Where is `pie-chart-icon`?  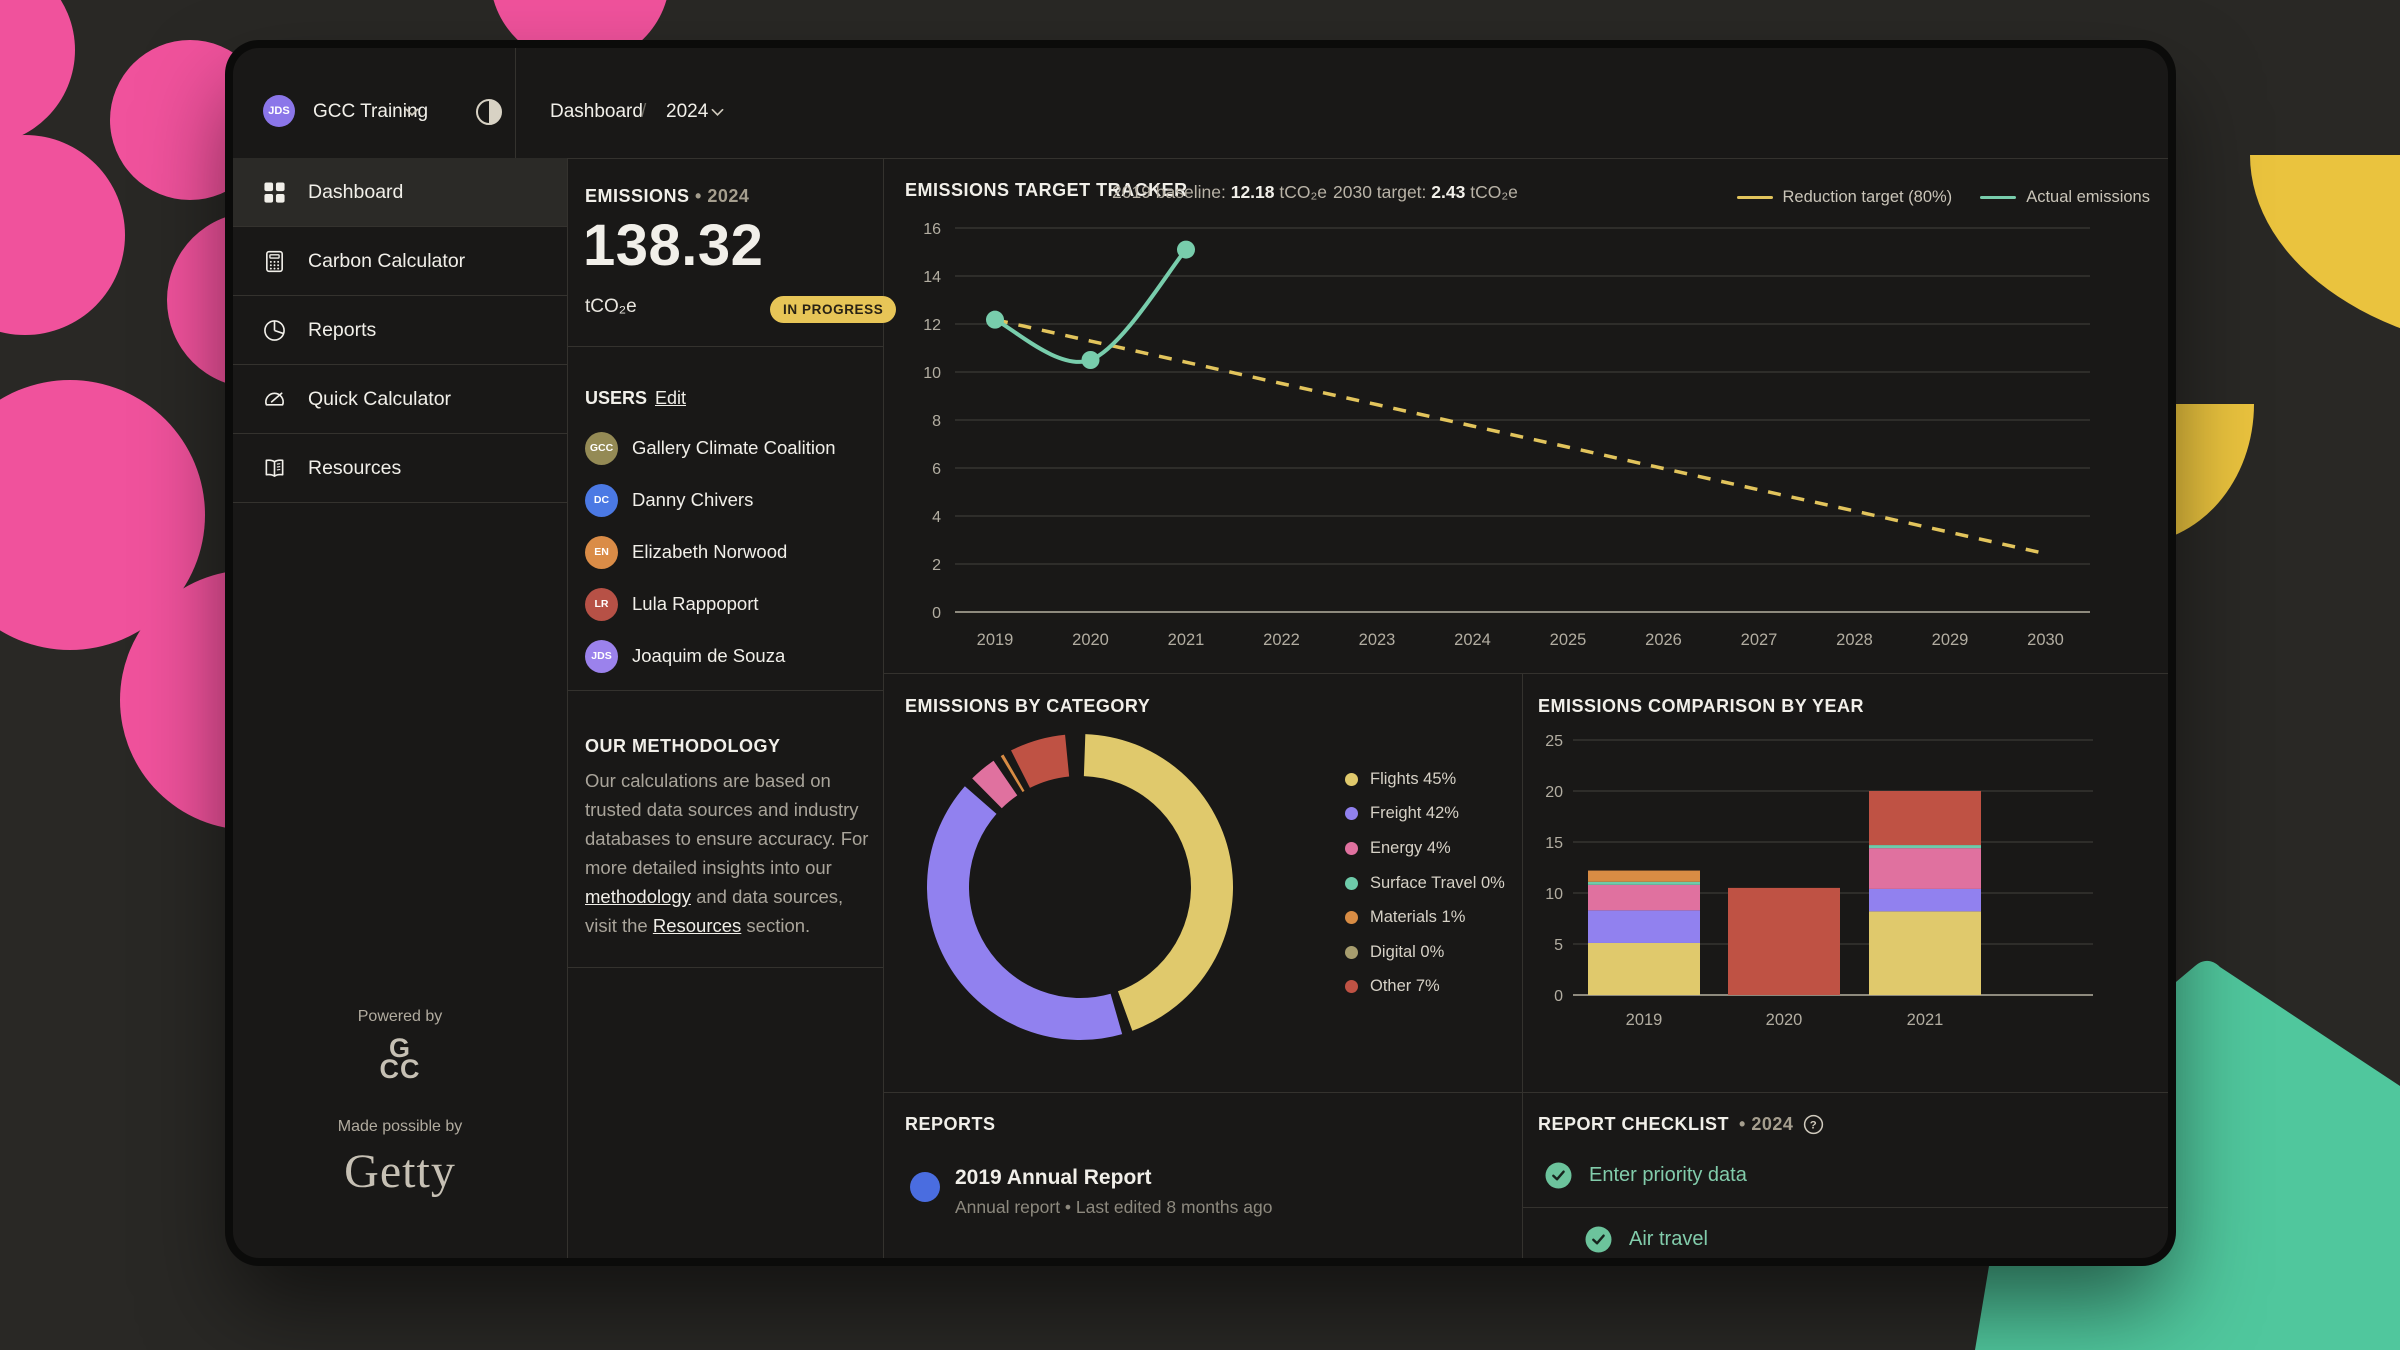 pie-chart-icon is located at coordinates (274, 330).